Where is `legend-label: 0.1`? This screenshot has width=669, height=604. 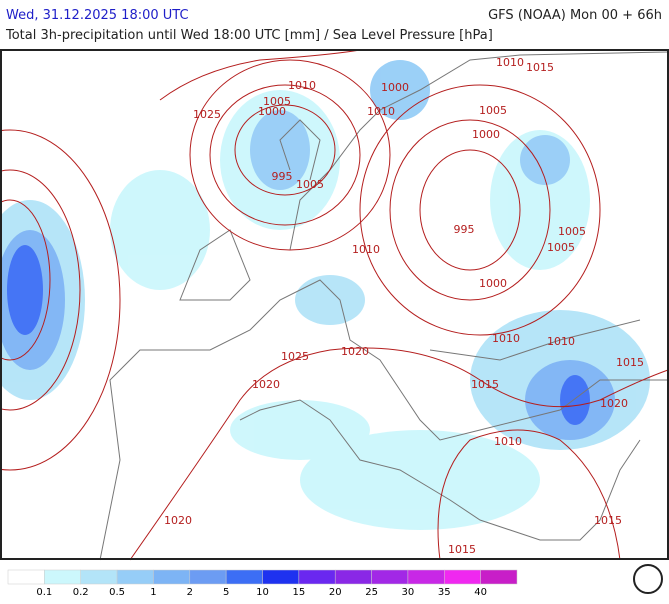
legend-label: 0.1 is located at coordinates (44, 592).